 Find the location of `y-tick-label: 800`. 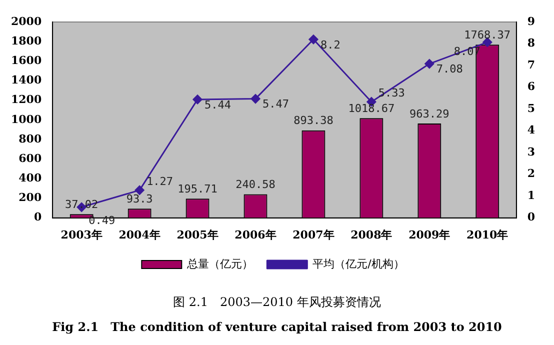

y-tick-label: 800 is located at coordinates (30, 139).